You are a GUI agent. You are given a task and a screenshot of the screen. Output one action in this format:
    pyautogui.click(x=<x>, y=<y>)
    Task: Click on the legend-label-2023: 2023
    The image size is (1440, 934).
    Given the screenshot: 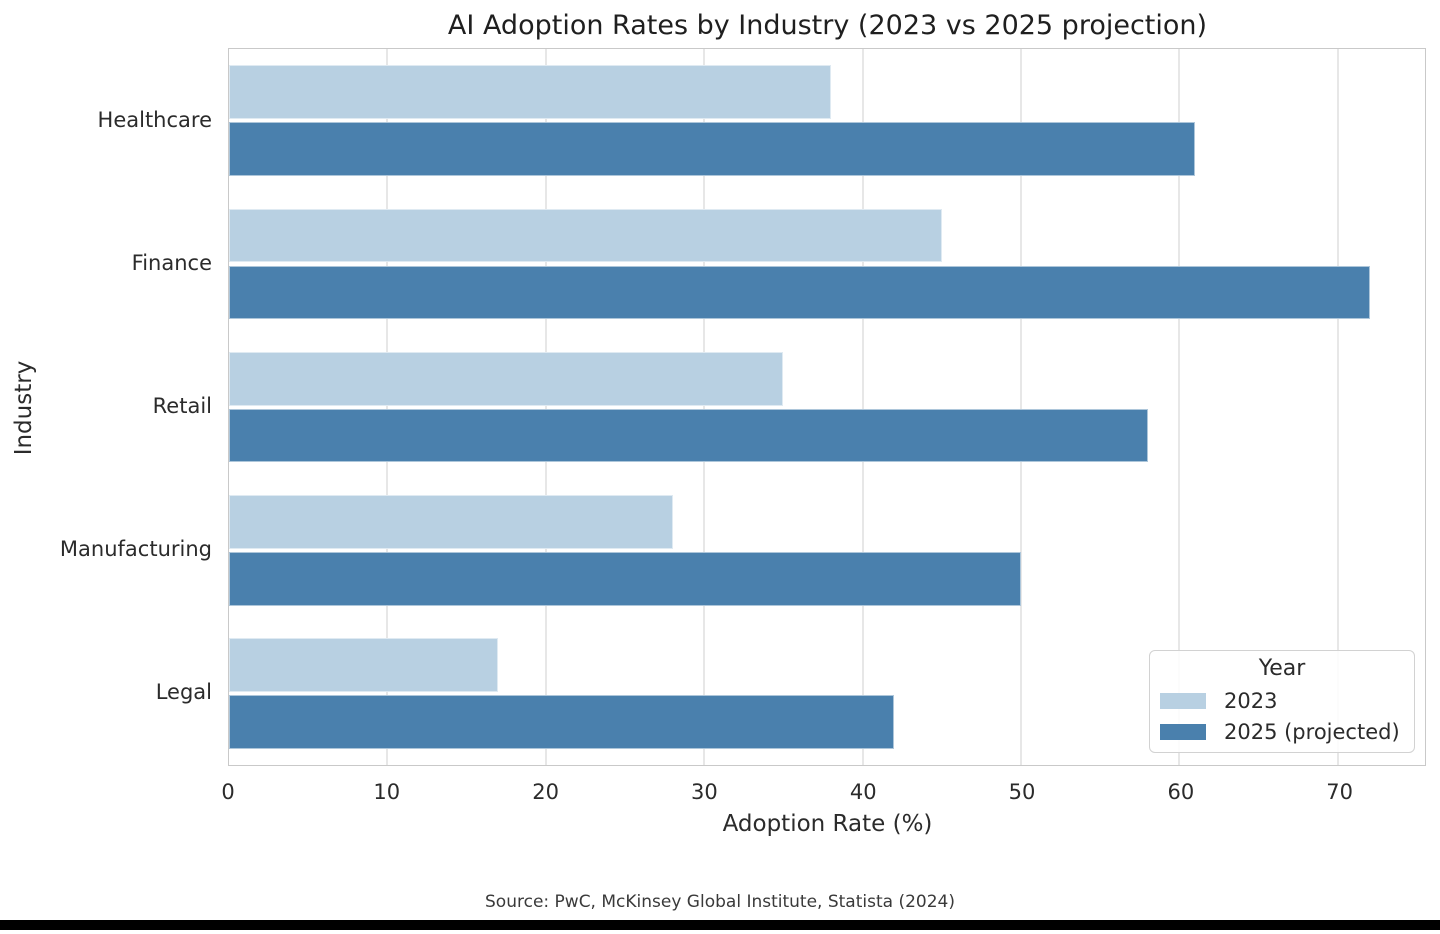 What is the action you would take?
    pyautogui.click(x=1251, y=700)
    